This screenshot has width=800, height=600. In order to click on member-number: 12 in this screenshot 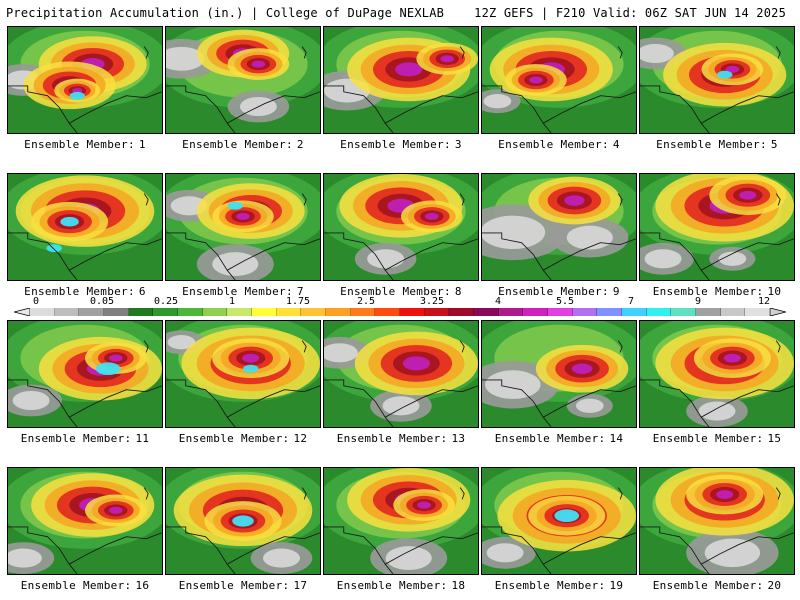, I will do `click(300, 438)`.